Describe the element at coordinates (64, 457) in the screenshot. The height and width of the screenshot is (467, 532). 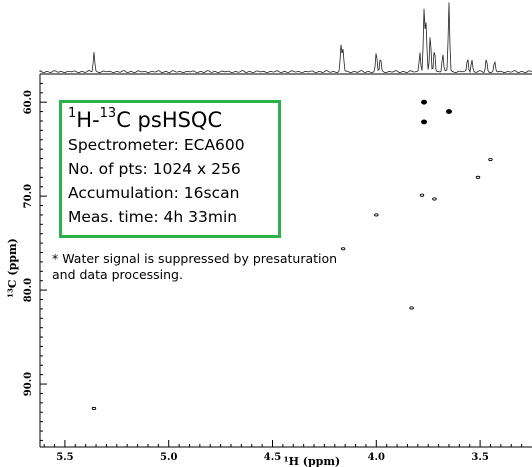
I see `x-tick-label: 5.5` at that location.